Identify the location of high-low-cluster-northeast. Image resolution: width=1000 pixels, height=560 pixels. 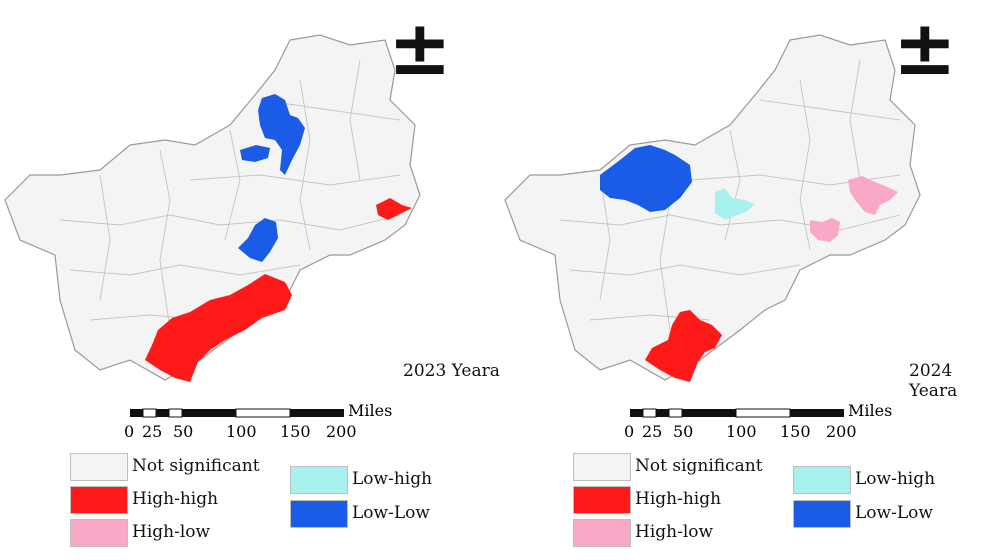
(873, 195).